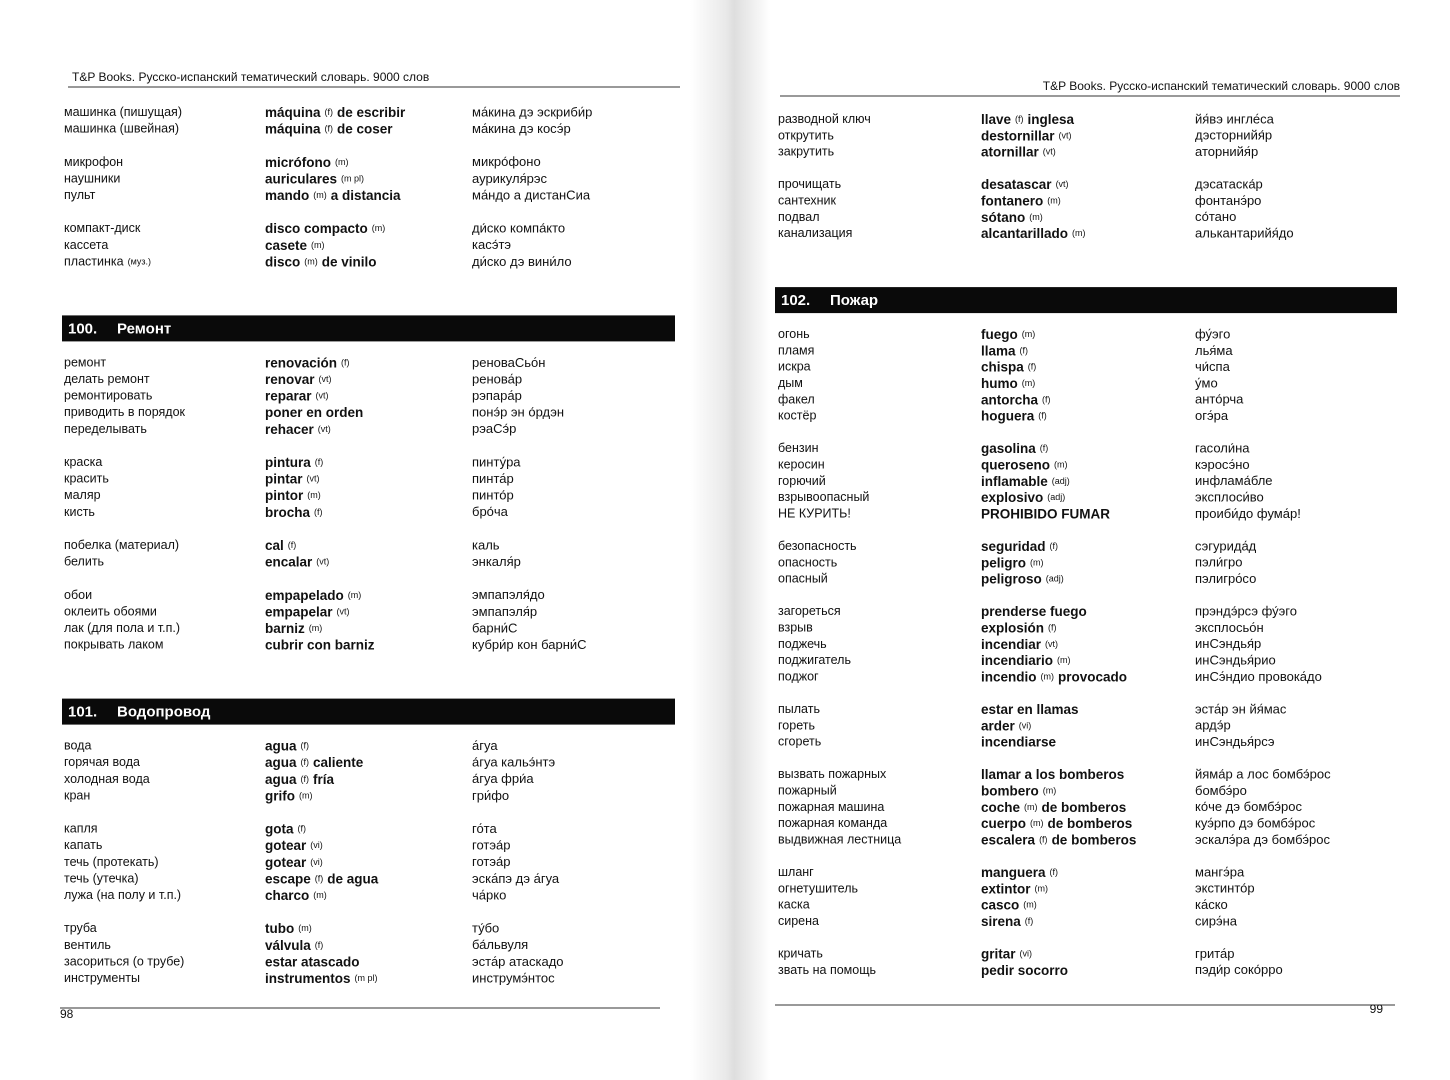 The height and width of the screenshot is (1080, 1450). What do you see at coordinates (80, 928) in the screenshot?
I see `russian-term: труба` at bounding box center [80, 928].